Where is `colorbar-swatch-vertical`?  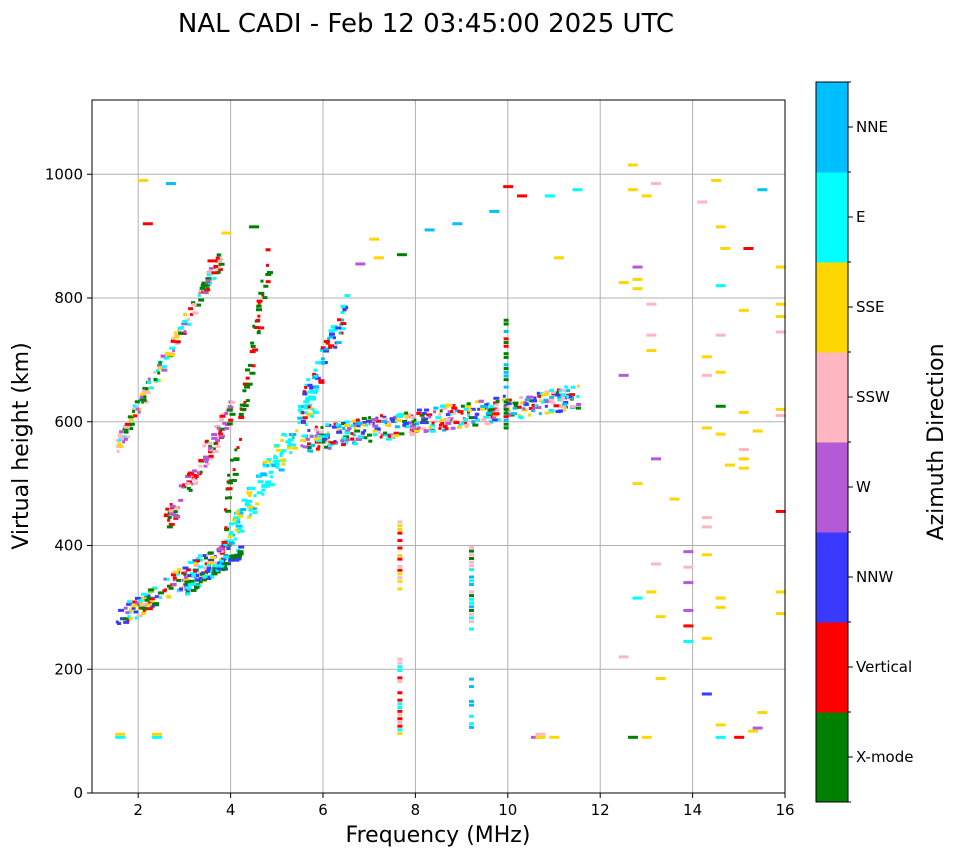
colorbar-swatch-vertical is located at coordinates (832, 667).